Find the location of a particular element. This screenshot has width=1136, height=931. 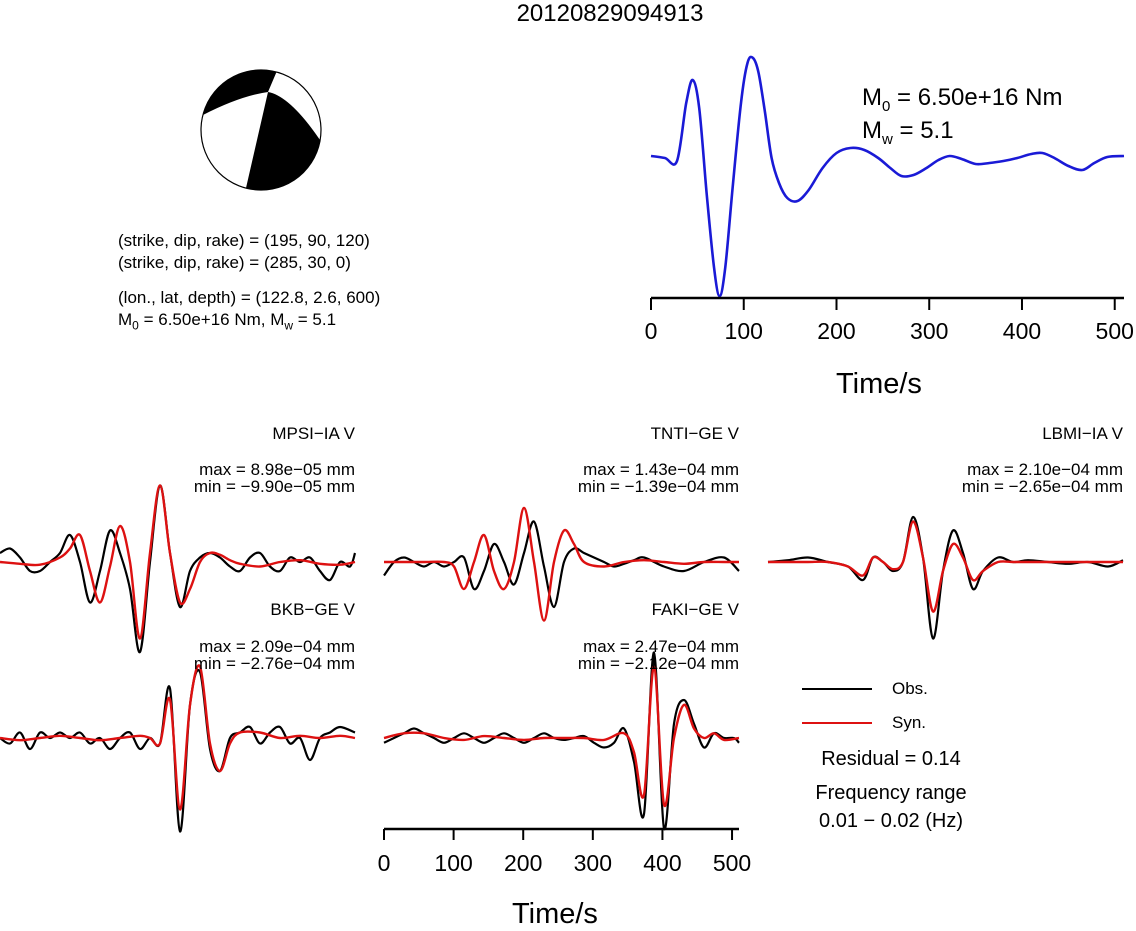

station-min: min = −1.39e−04 mm is located at coordinates (658, 486).